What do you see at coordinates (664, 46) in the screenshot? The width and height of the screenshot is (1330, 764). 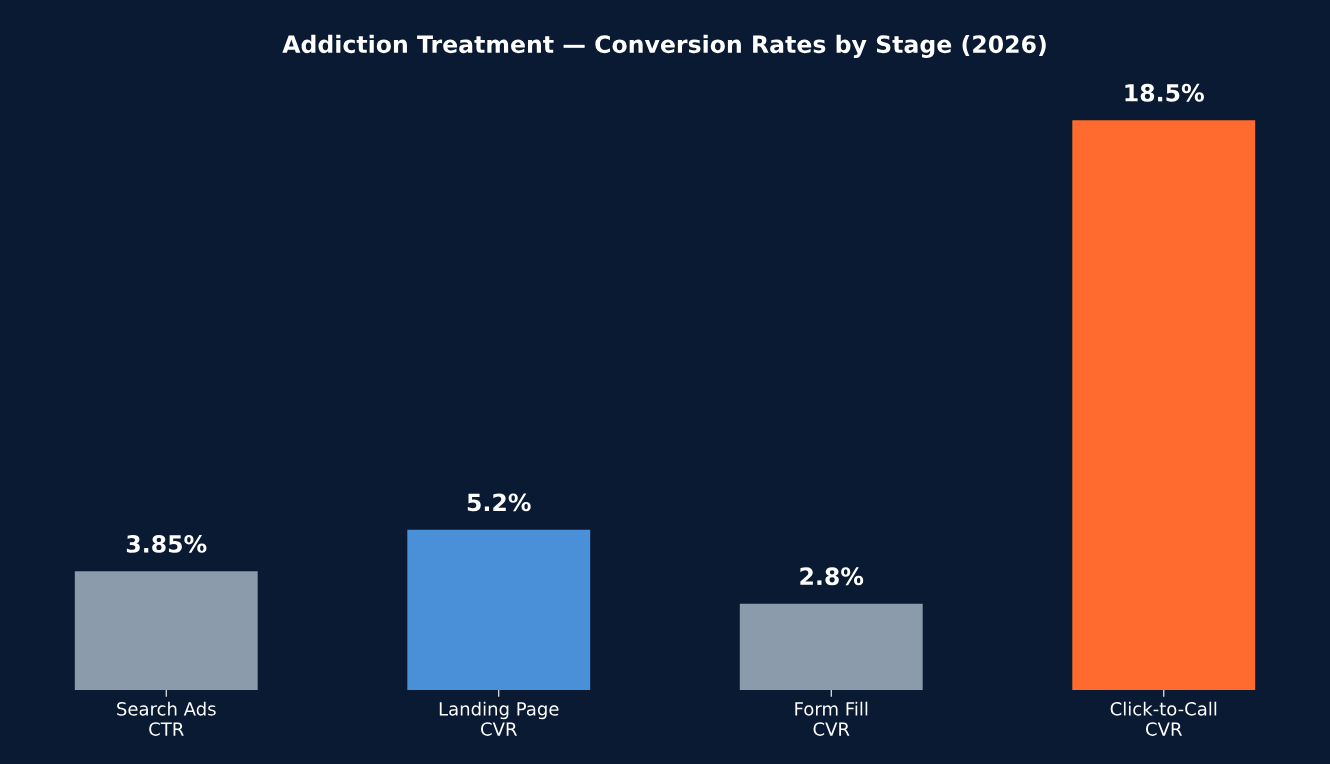 I see `chart-title: Addiction Treatment — Conversion Rates by Stage (2026)` at bounding box center [664, 46].